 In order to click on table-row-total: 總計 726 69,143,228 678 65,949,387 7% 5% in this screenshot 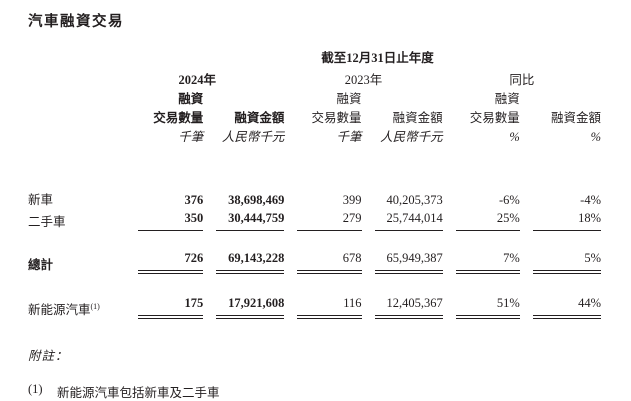, I will do `click(314, 262)`.